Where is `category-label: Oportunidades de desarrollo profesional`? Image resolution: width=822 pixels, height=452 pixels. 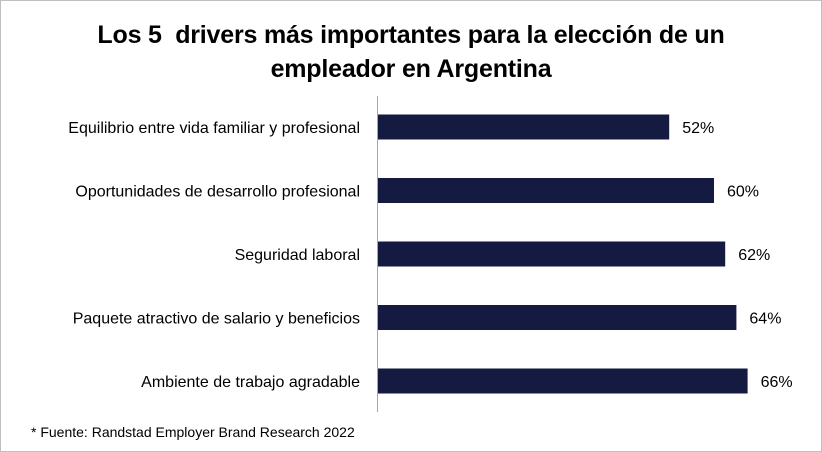
category-label: Oportunidades de desarrollo profesional is located at coordinates (217, 192).